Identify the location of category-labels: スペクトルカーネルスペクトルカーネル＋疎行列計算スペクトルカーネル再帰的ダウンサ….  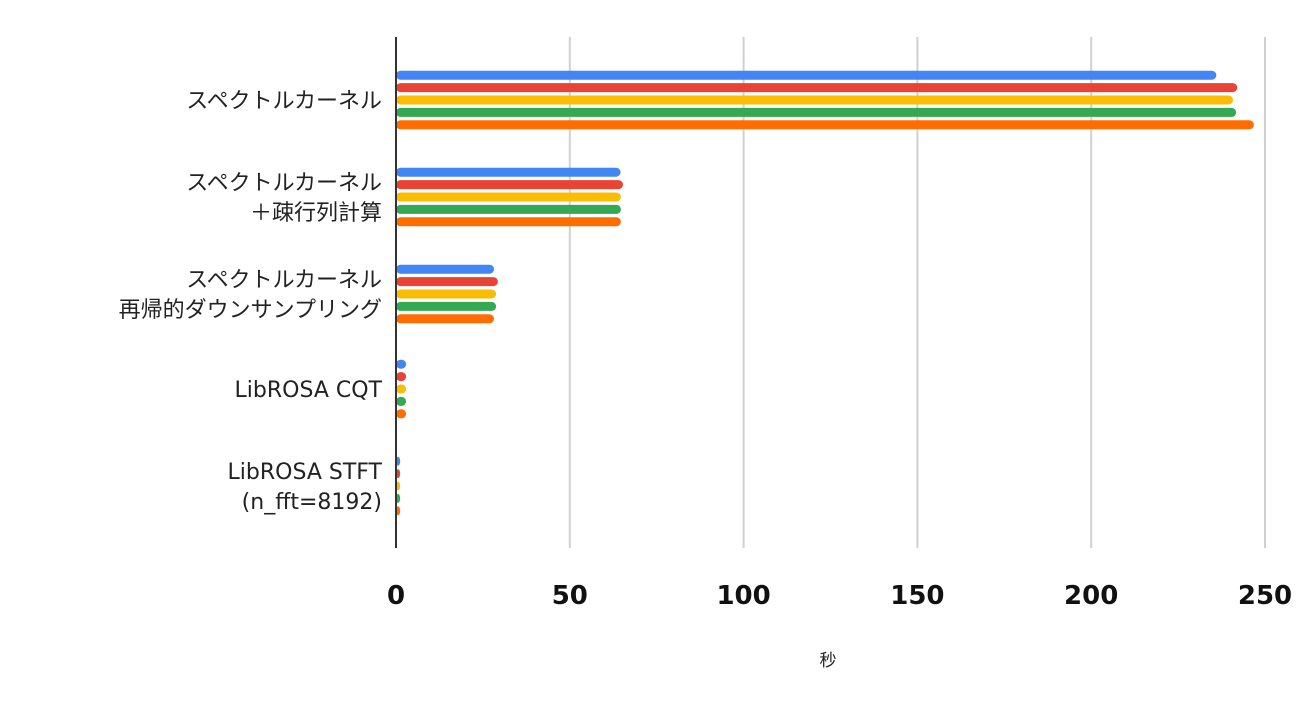
(251, 302).